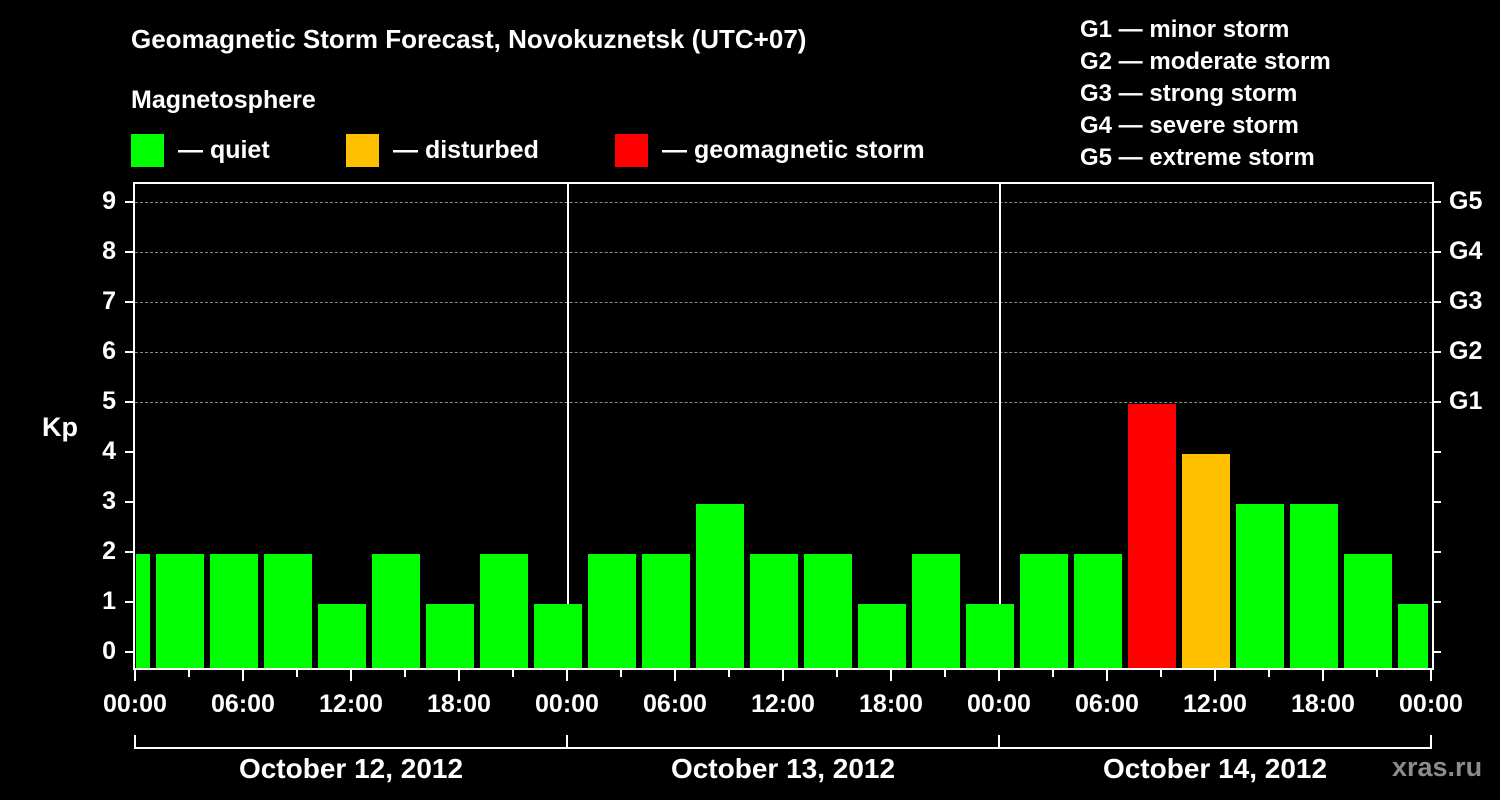  I want to click on y-tick-label: 2, so click(109, 551).